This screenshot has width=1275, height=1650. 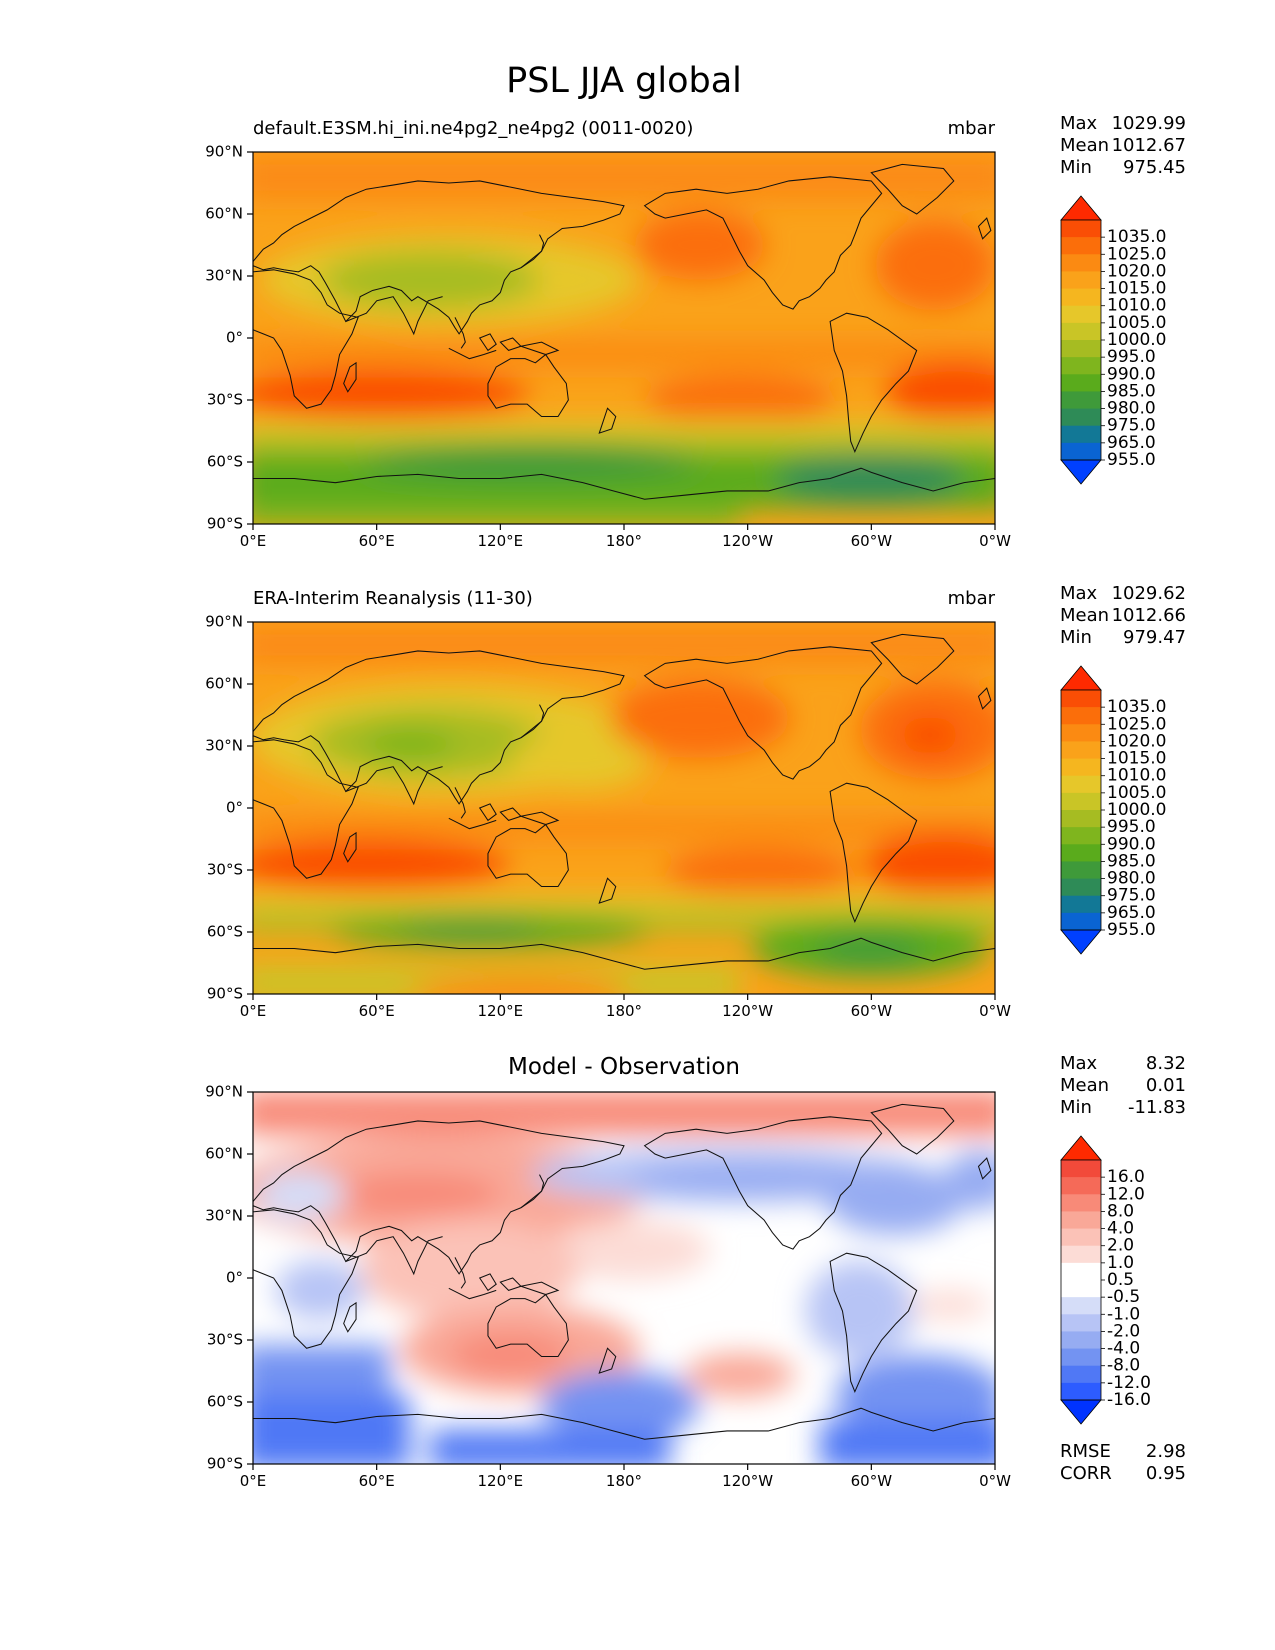 What do you see at coordinates (234, 338) in the screenshot?
I see `lat-tick-label: 0°` at bounding box center [234, 338].